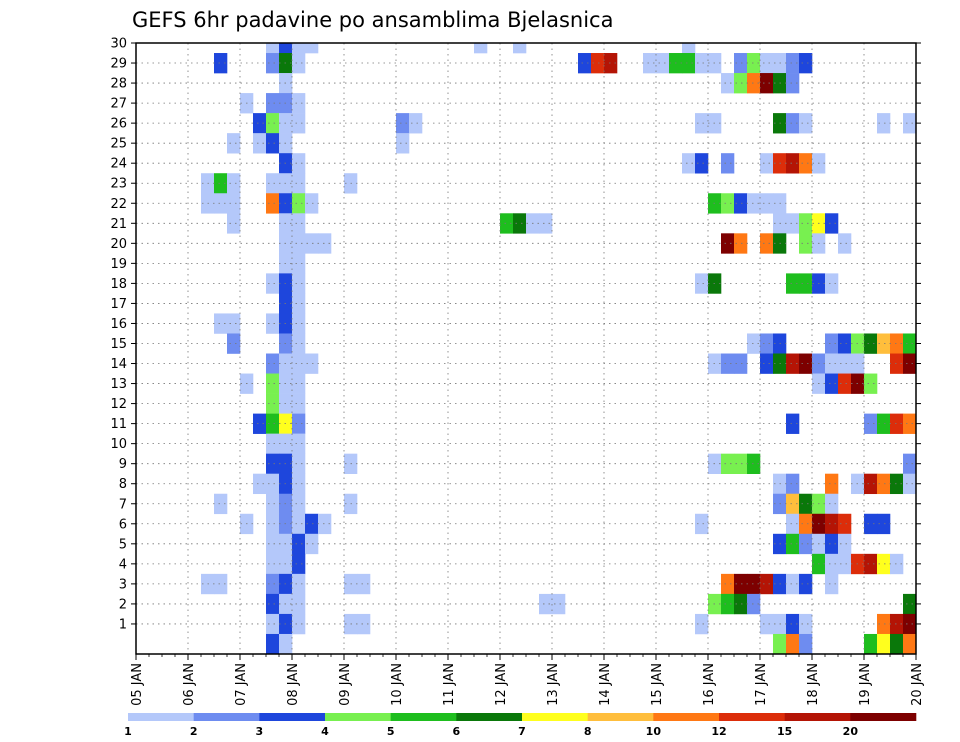 This screenshot has width=960, height=742. I want to click on x-tick-label: 13 JAN, so click(553, 684).